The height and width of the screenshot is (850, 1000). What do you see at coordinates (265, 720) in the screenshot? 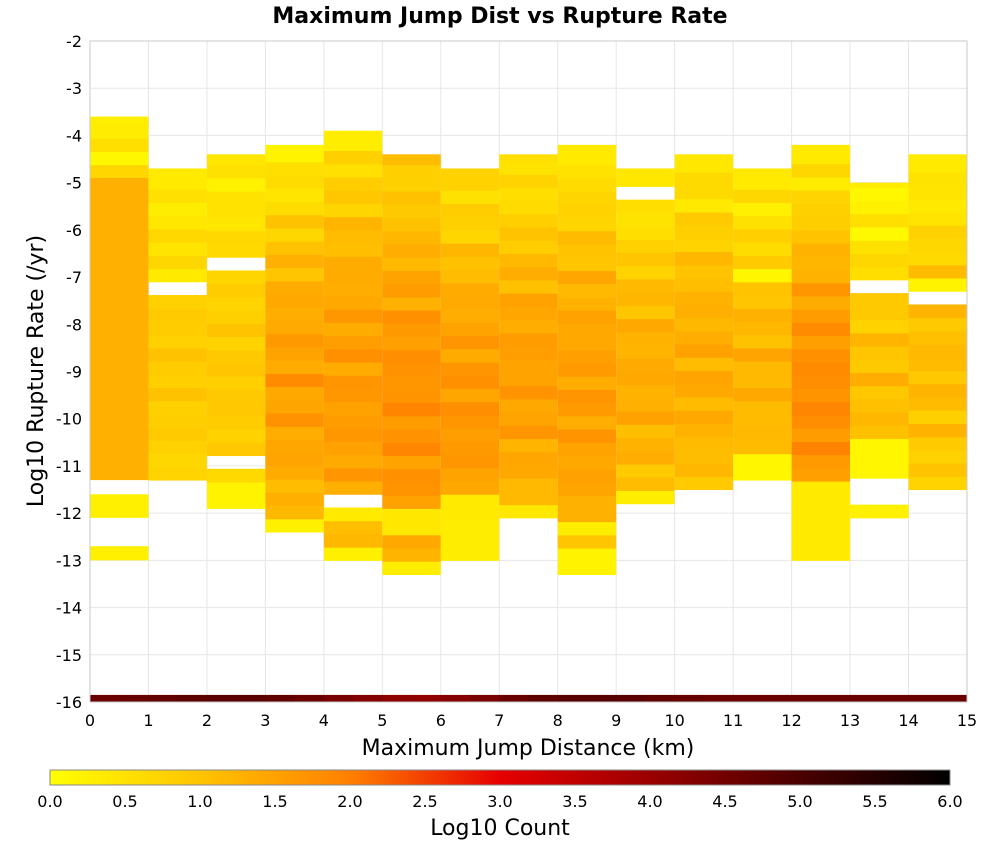
I see `x-tick-label: 3` at bounding box center [265, 720].